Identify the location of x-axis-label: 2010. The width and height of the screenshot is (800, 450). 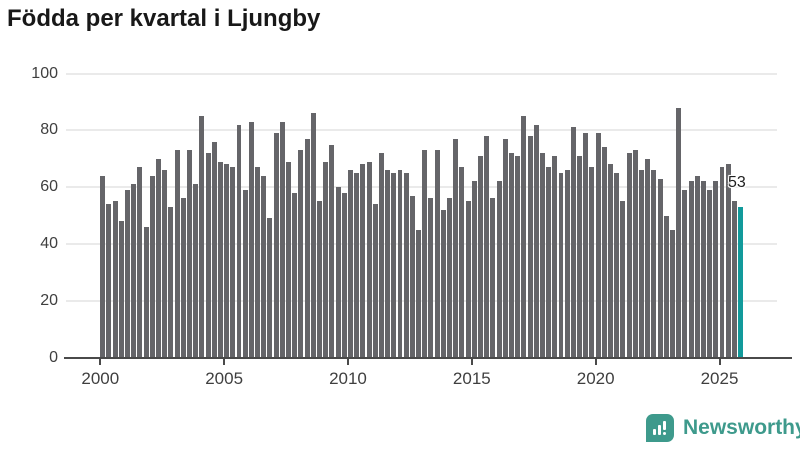
(348, 378).